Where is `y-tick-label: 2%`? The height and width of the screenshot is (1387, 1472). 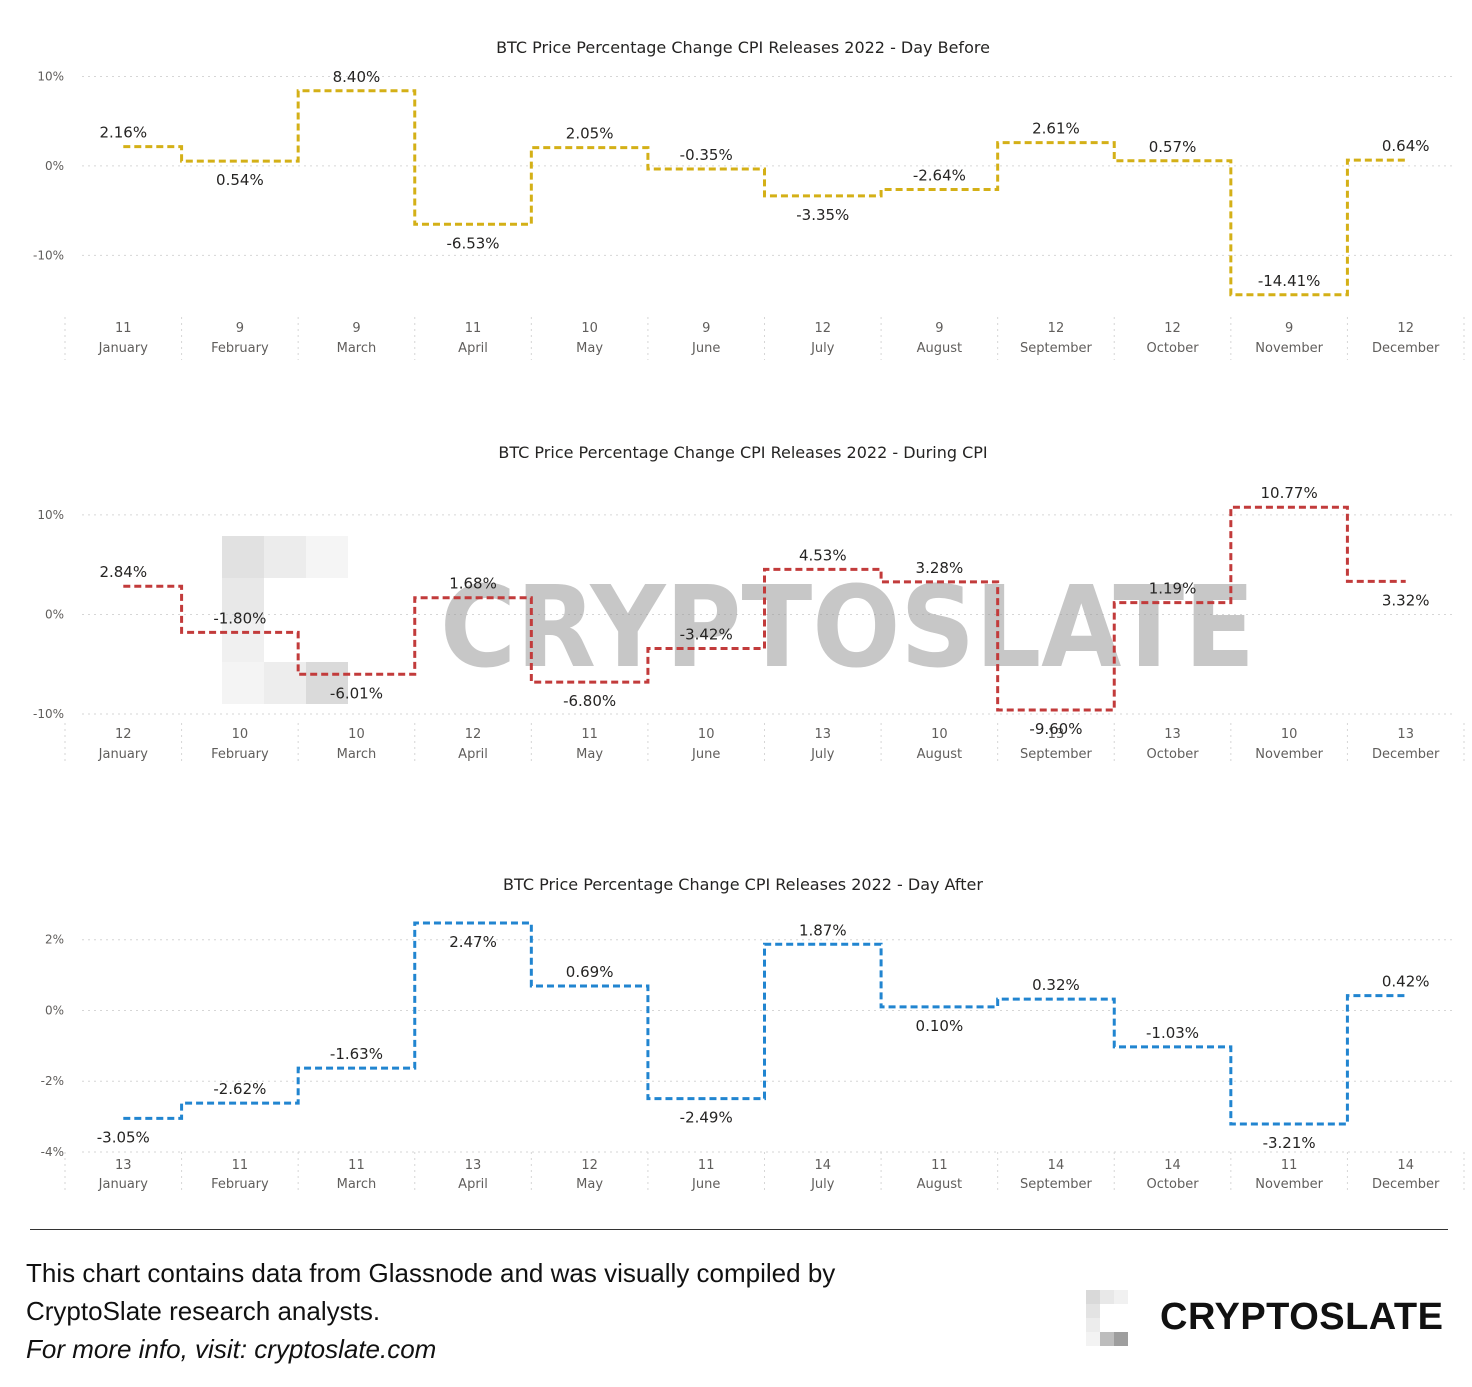 y-tick-label: 2% is located at coordinates (54, 940).